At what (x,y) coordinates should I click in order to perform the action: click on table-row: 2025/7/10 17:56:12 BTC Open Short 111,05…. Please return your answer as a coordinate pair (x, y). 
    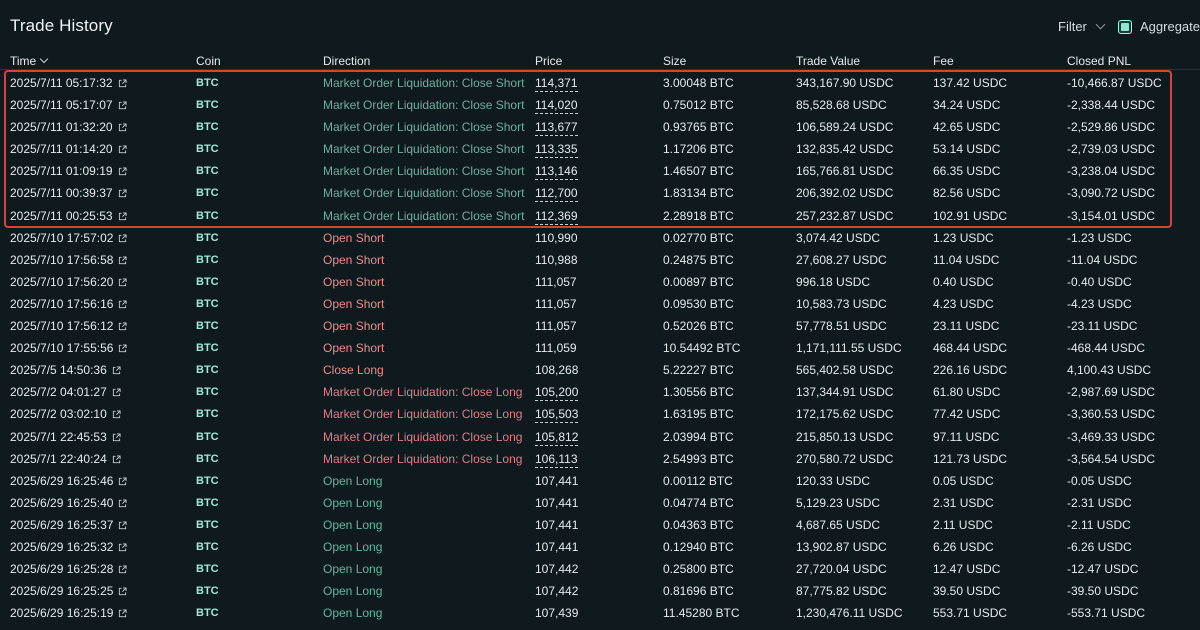
    Looking at the image, I should click on (600, 326).